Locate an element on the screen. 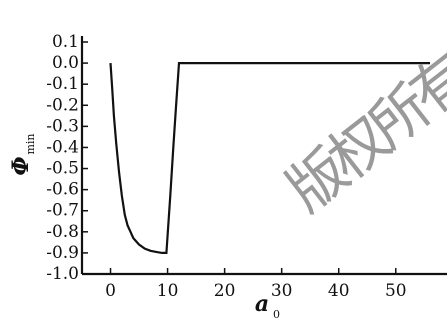 Image resolution: width=447 pixels, height=322 pixels. y-tick-label: -0.3 is located at coordinates (62, 126).